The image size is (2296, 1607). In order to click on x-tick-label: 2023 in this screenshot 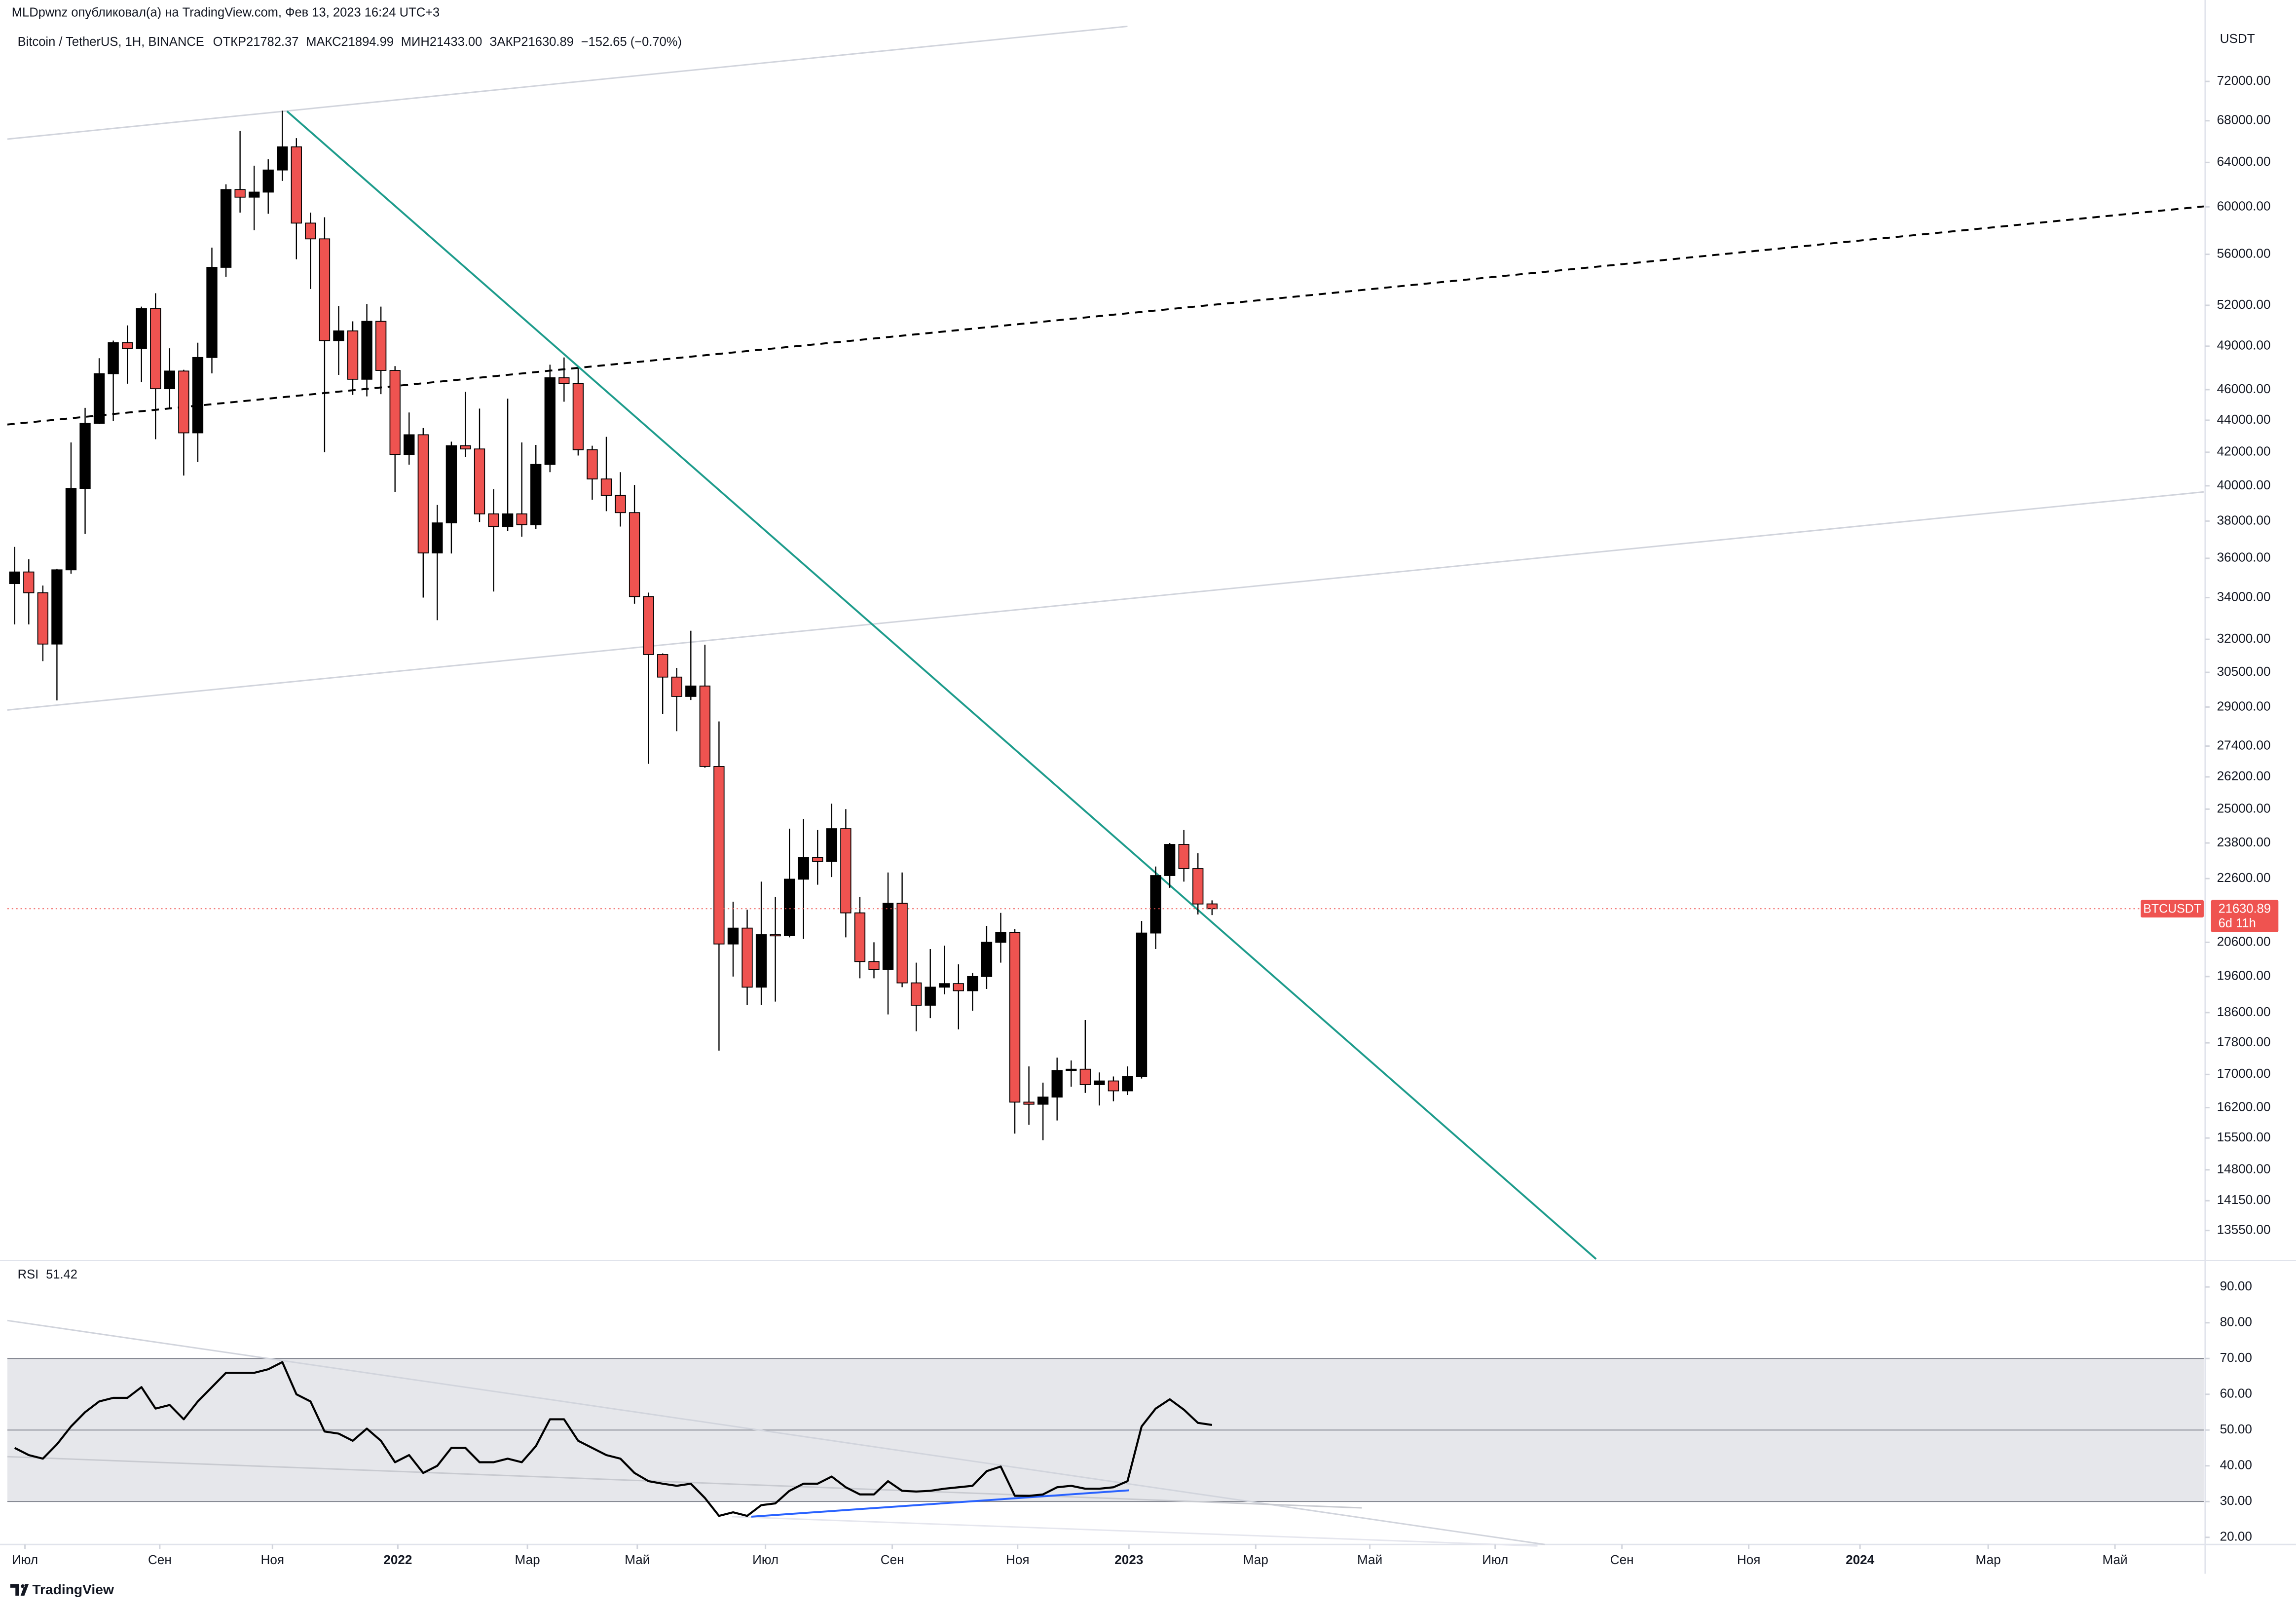, I will do `click(1128, 1559)`.